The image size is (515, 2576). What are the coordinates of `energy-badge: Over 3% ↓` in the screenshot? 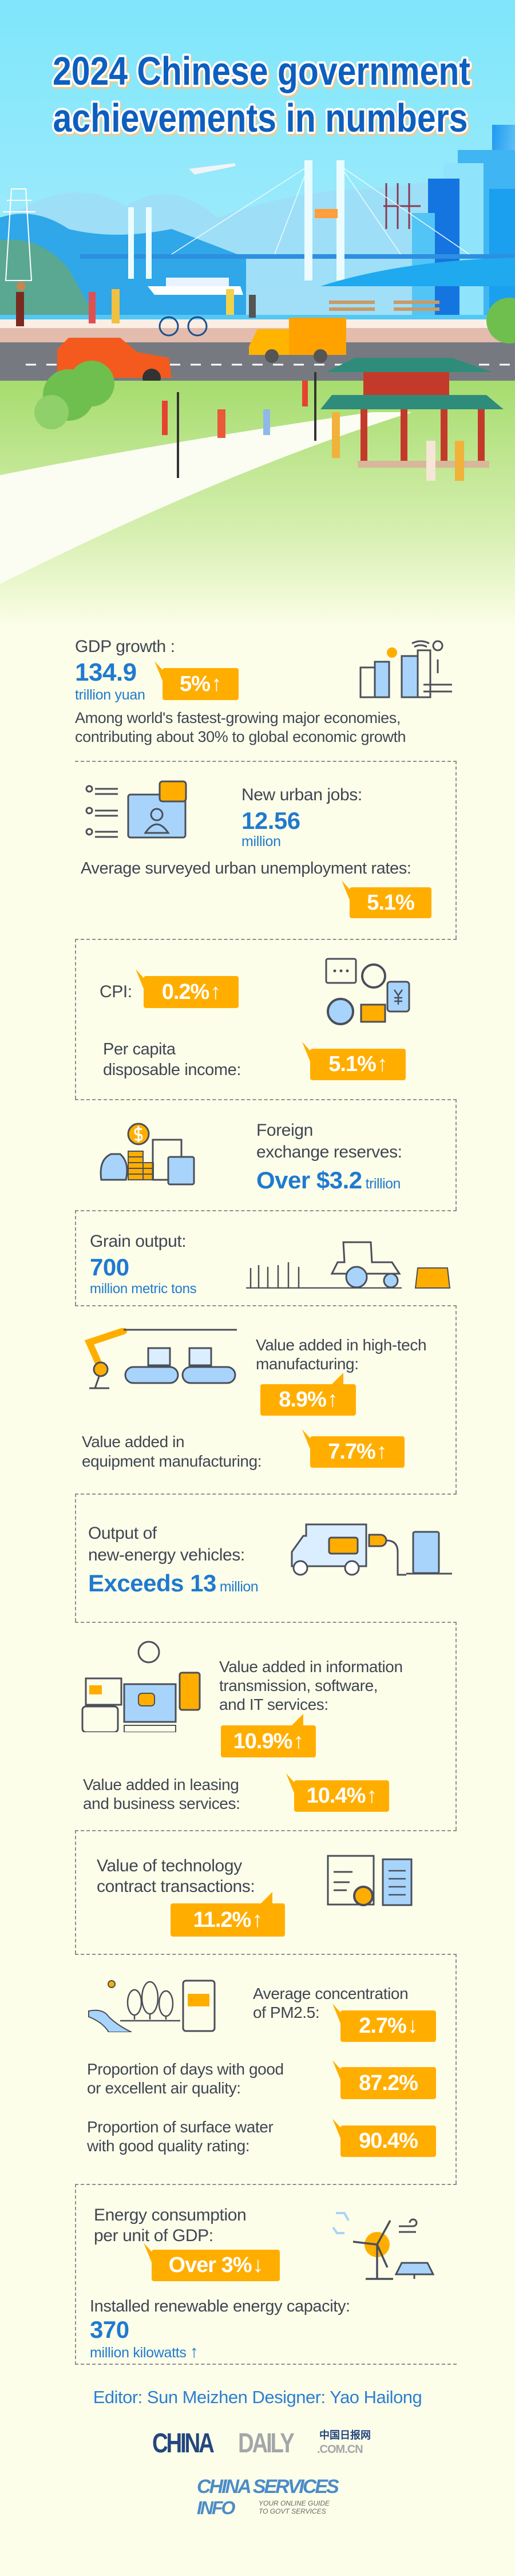 It's located at (216, 2265).